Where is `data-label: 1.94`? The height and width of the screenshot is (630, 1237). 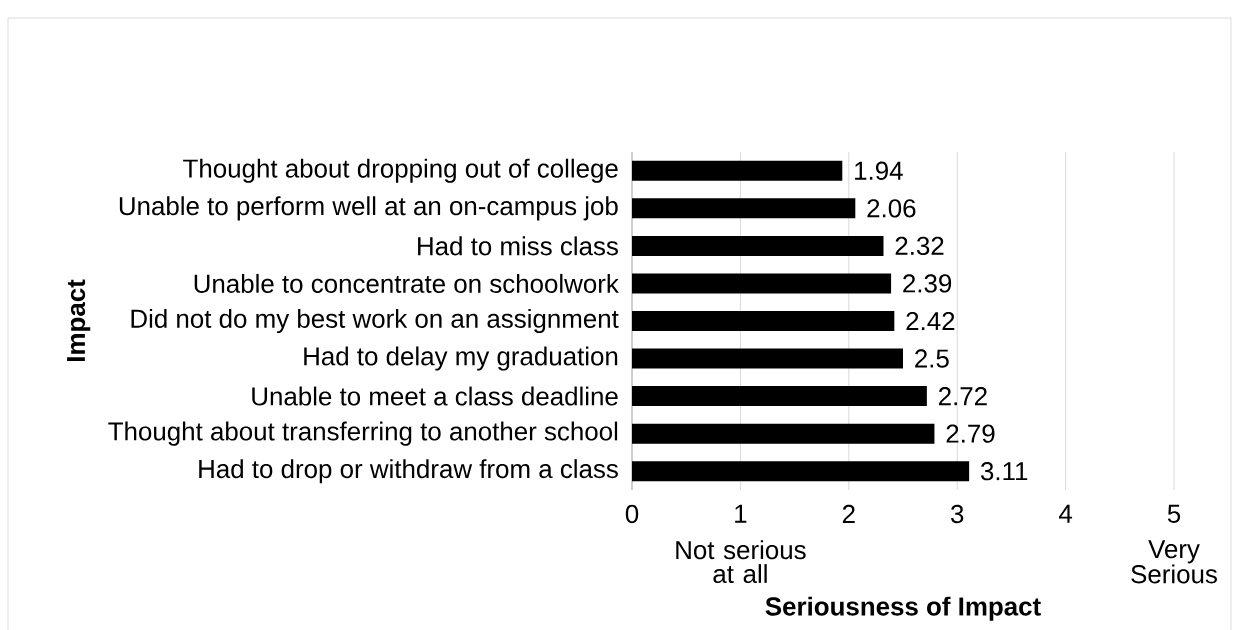 data-label: 1.94 is located at coordinates (879, 170).